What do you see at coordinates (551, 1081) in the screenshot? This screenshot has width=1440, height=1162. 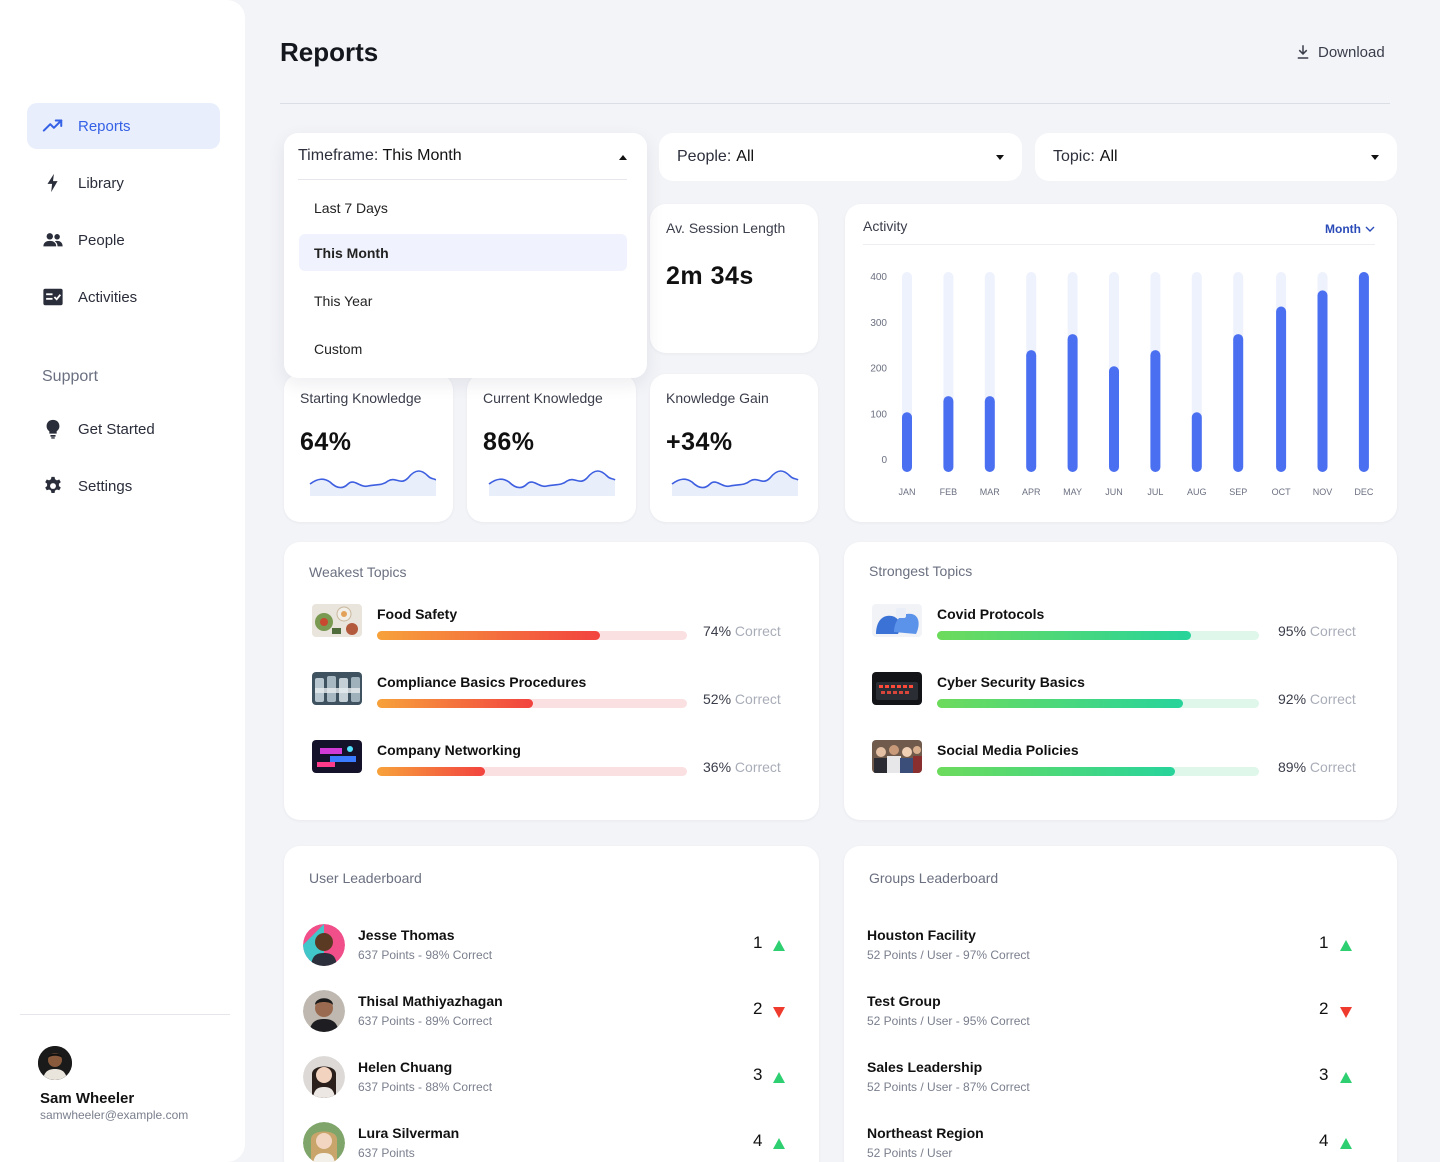 I see `leaderboard-row: Helen Chuang 637 Points - 88% Correct 3` at bounding box center [551, 1081].